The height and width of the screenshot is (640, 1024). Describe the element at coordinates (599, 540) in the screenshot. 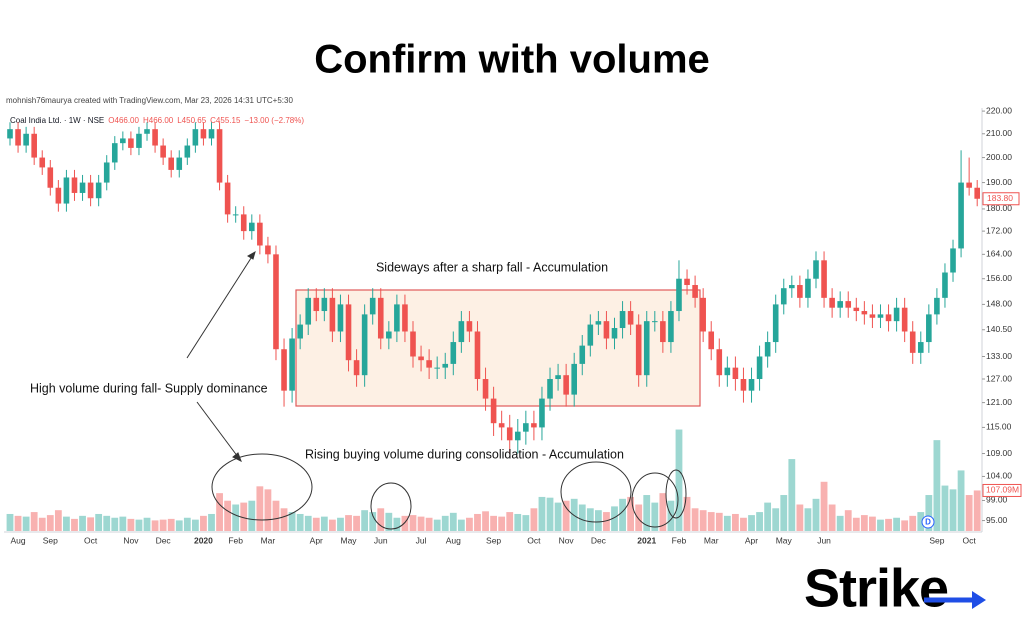

I see `x-tick-label: Dec` at that location.